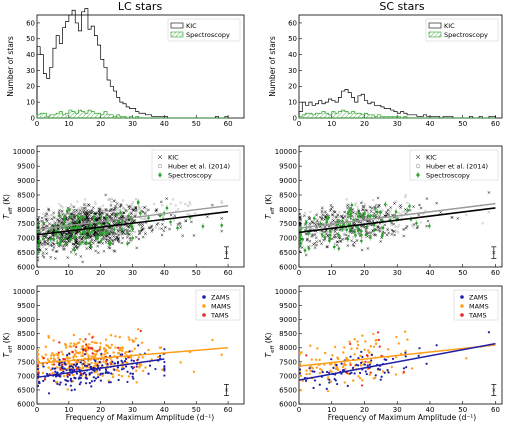 This screenshot has width=520, height=425. I want to click on lc-teff-ytick-label: 8000, so click(26, 210).